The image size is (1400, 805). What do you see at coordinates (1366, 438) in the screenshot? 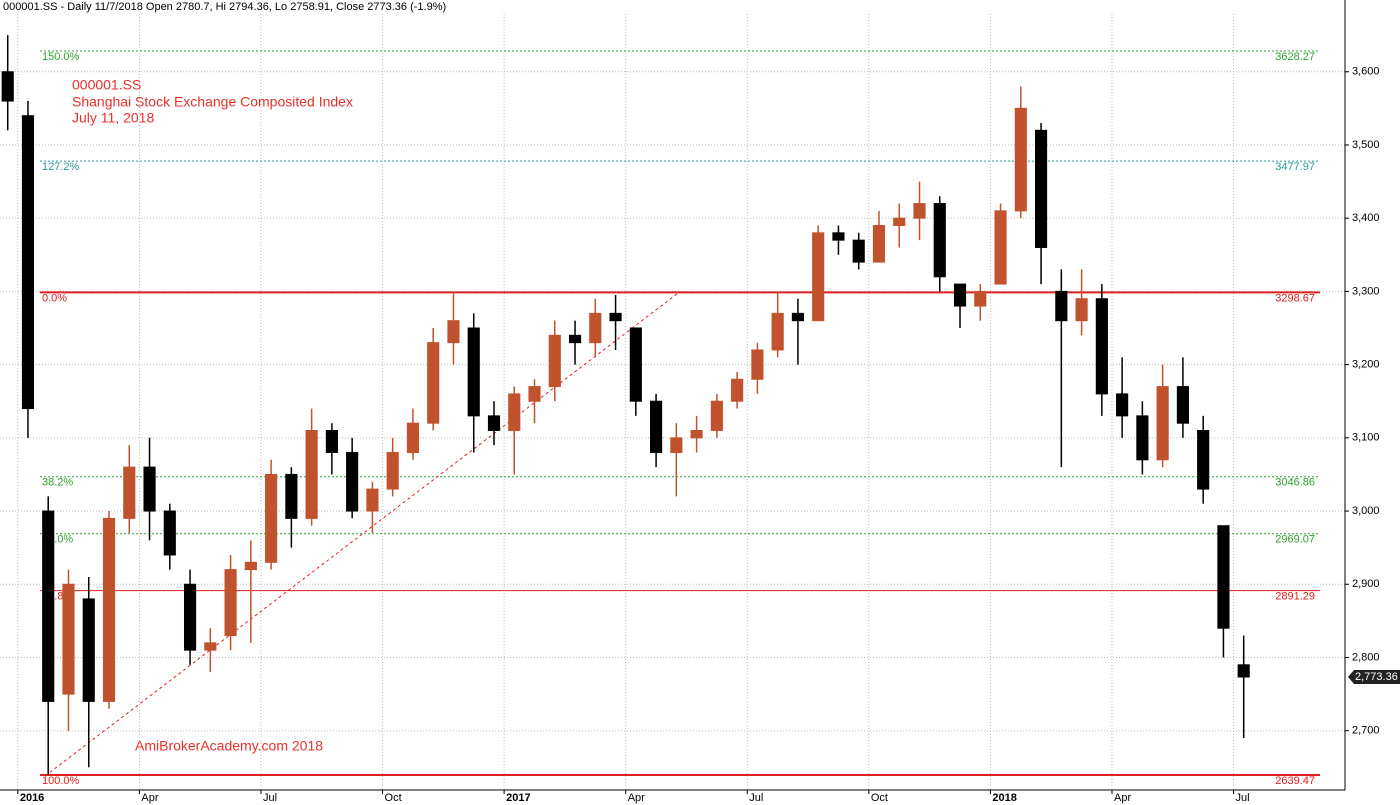
I see `y-tick-label: 3,100` at bounding box center [1366, 438].